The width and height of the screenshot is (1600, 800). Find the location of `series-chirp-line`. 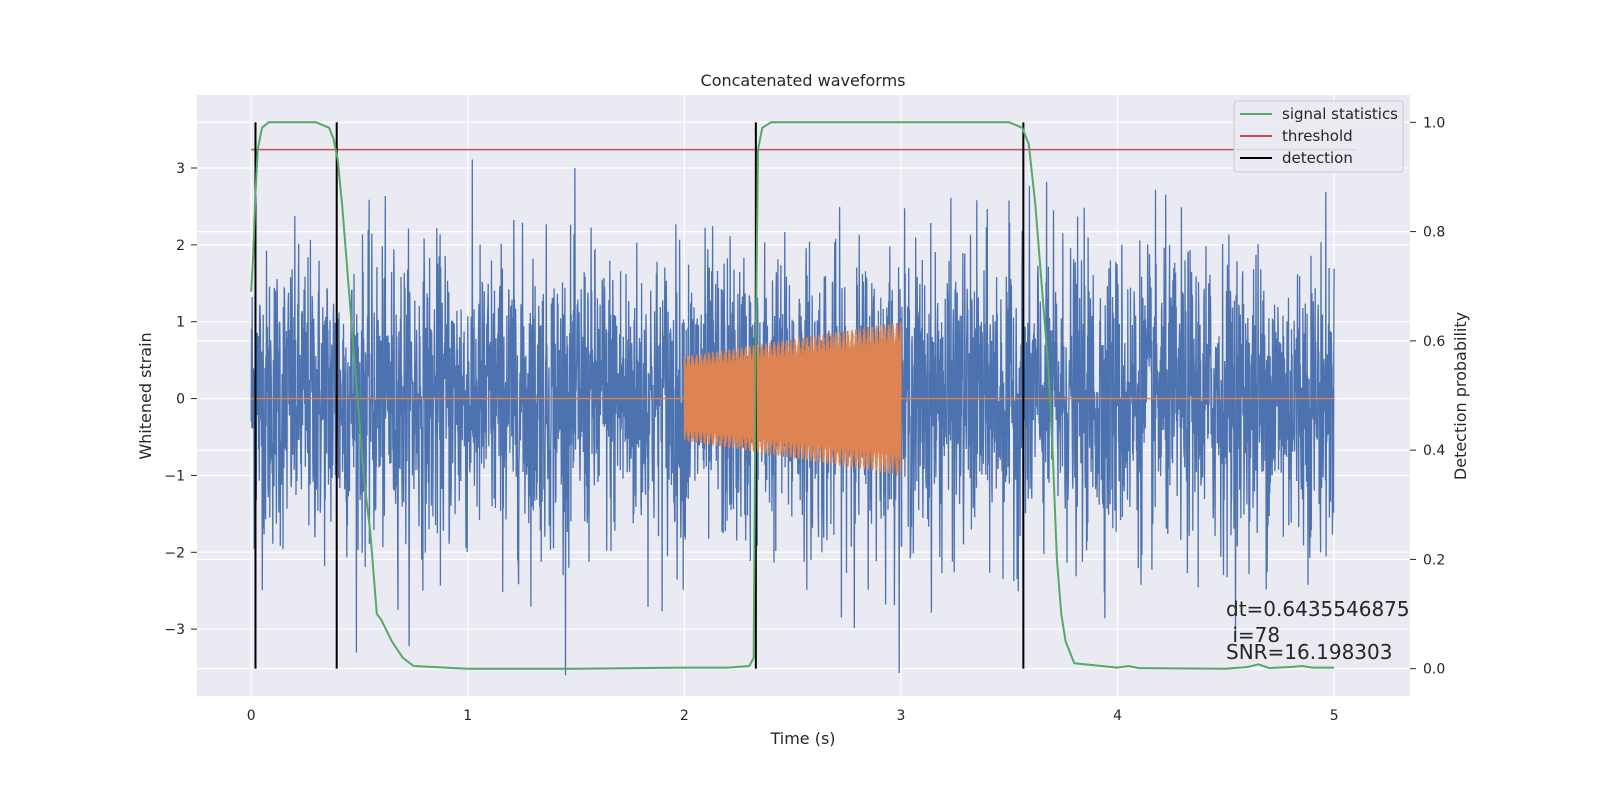

series-chirp-line is located at coordinates (793, 398).